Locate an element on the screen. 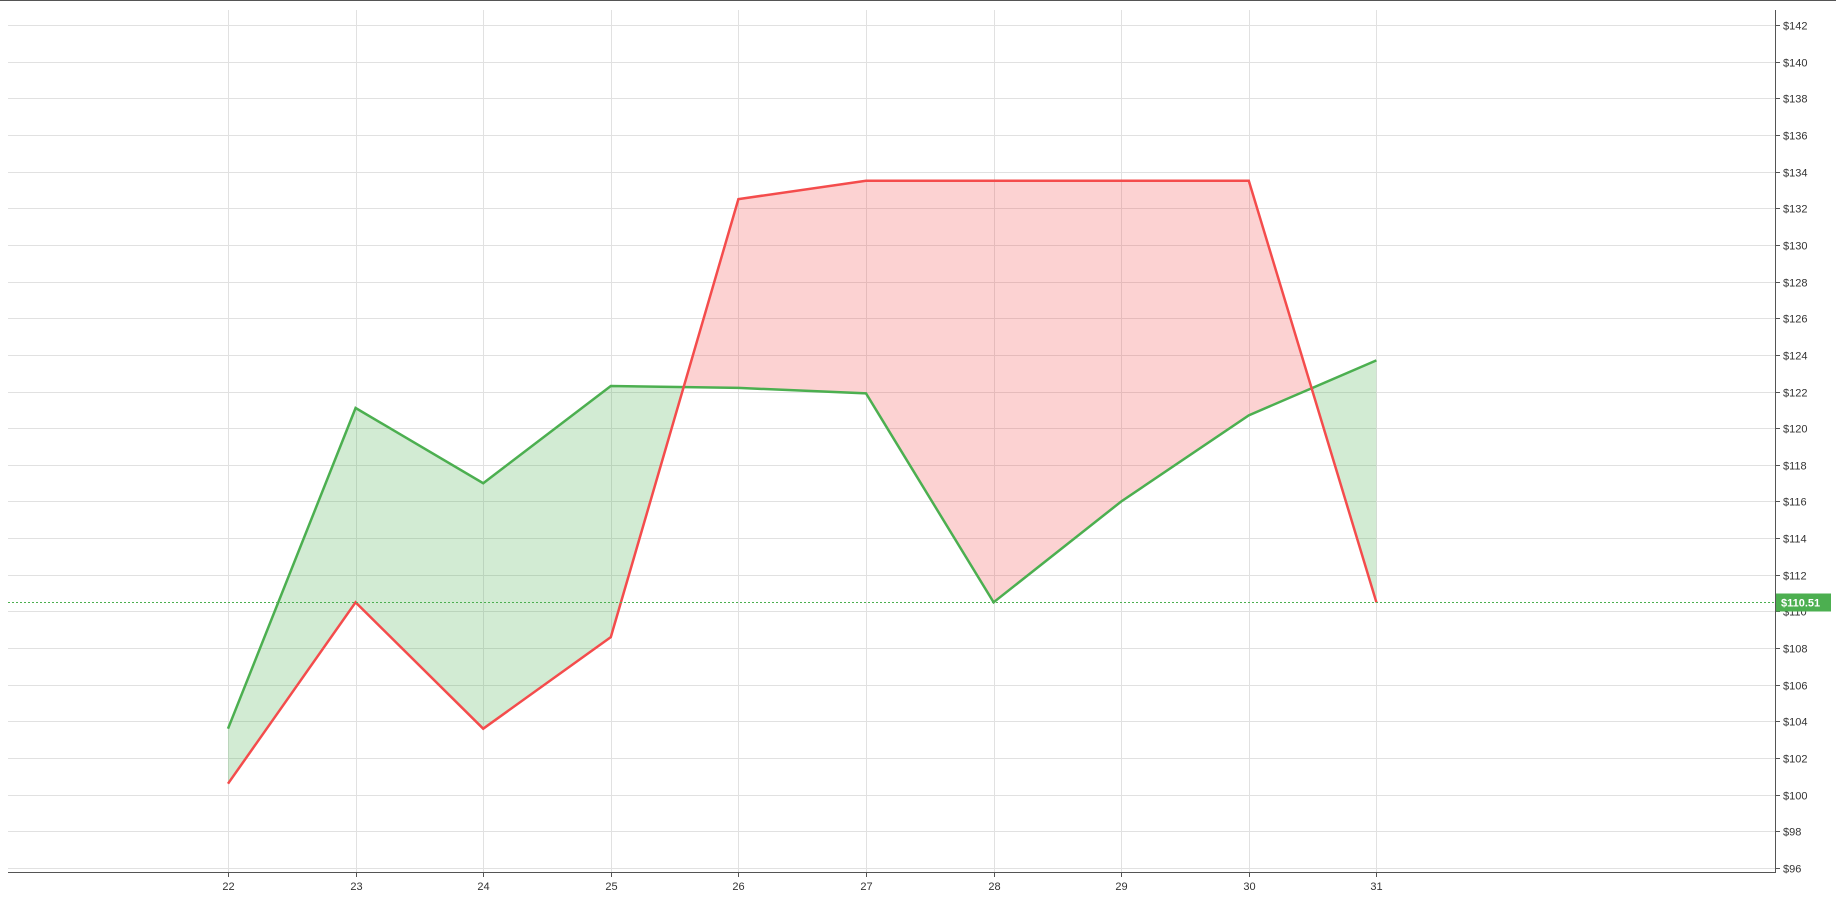  x-tick-label: 27 is located at coordinates (866, 887).